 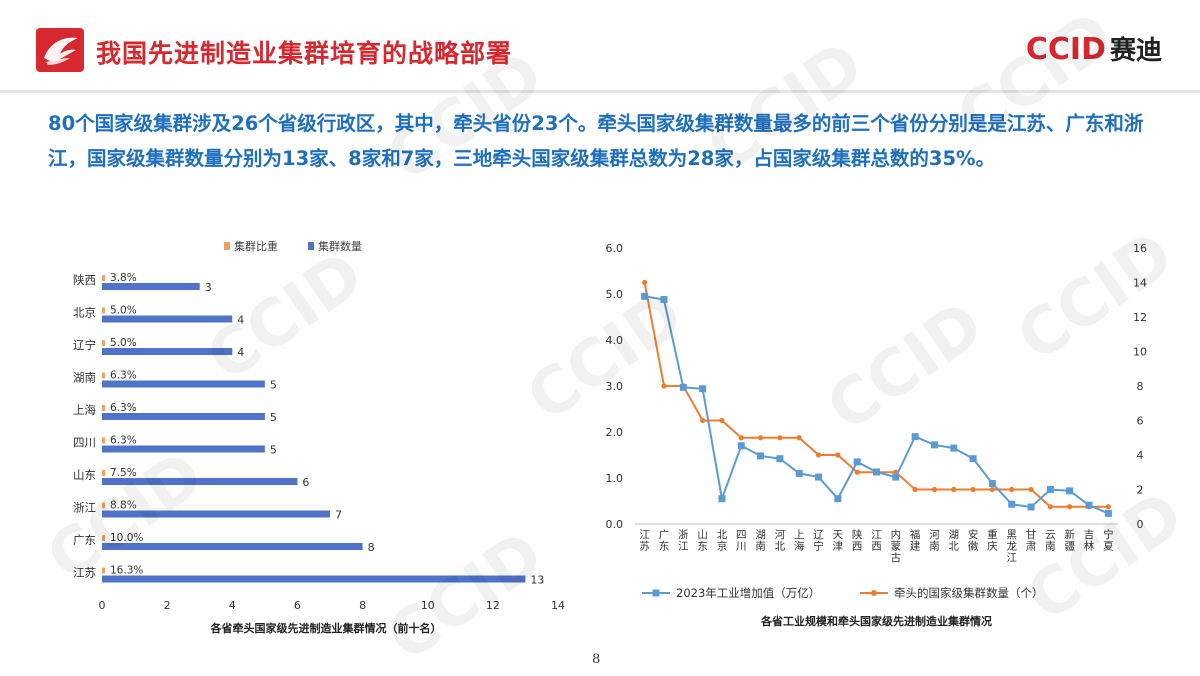 I want to click on count-label: 5, so click(x=273, y=417).